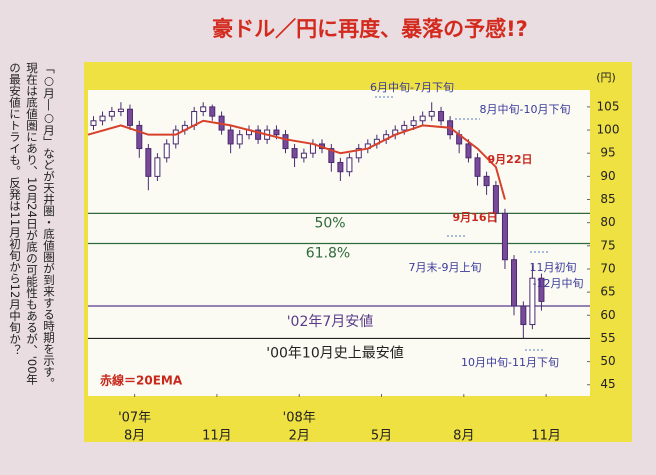 The image size is (656, 475). Describe the element at coordinates (328, 254) in the screenshot. I see `level-label: 61.8%` at that location.